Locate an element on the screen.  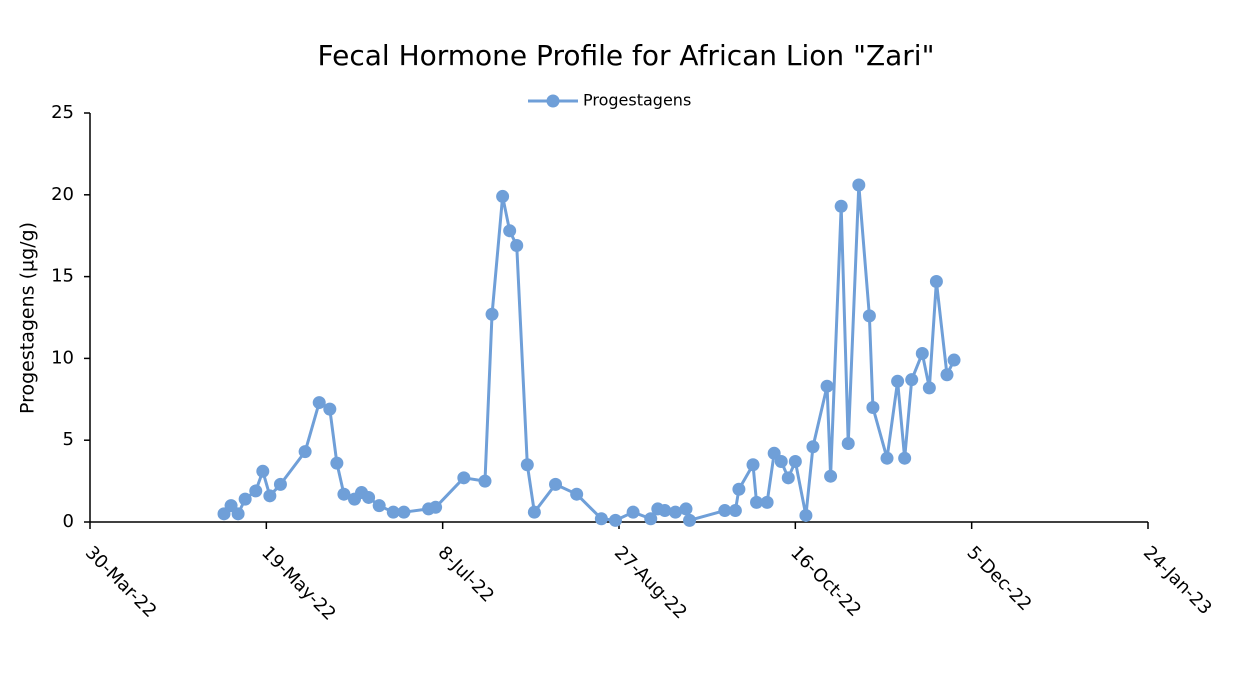
x-tick-label: 27-Aug-22 is located at coordinates (650, 582).